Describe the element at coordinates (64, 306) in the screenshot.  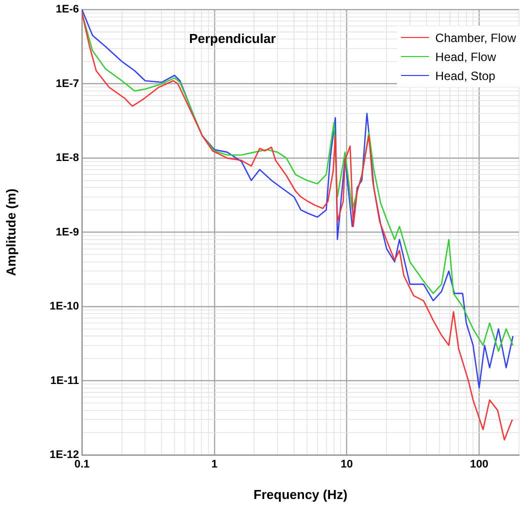
I see `y-tick-label: 1E-10` at that location.